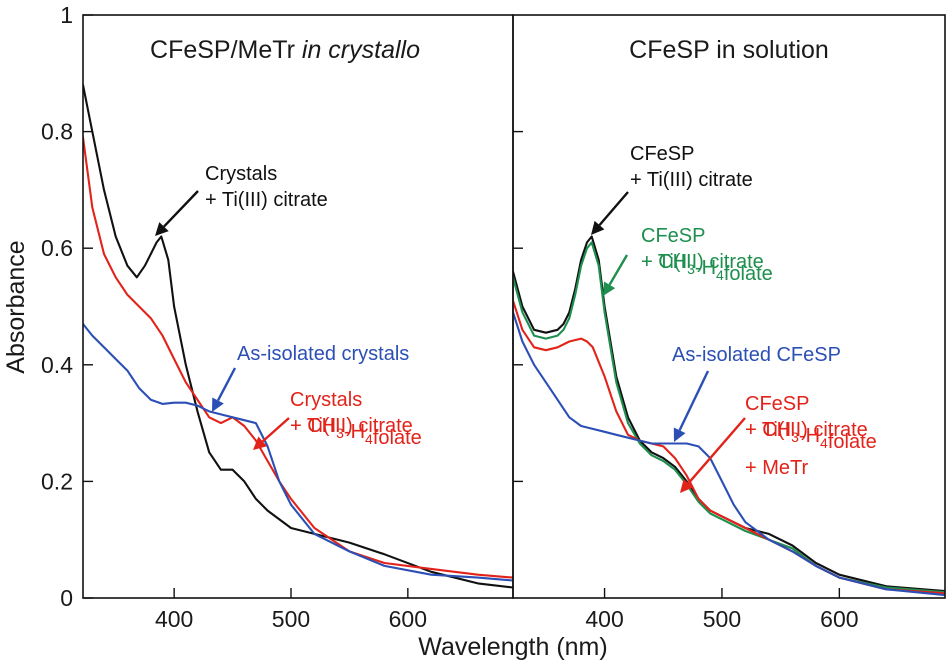  I want to click on panel-title-right: CFeSP in solution, so click(729, 50).